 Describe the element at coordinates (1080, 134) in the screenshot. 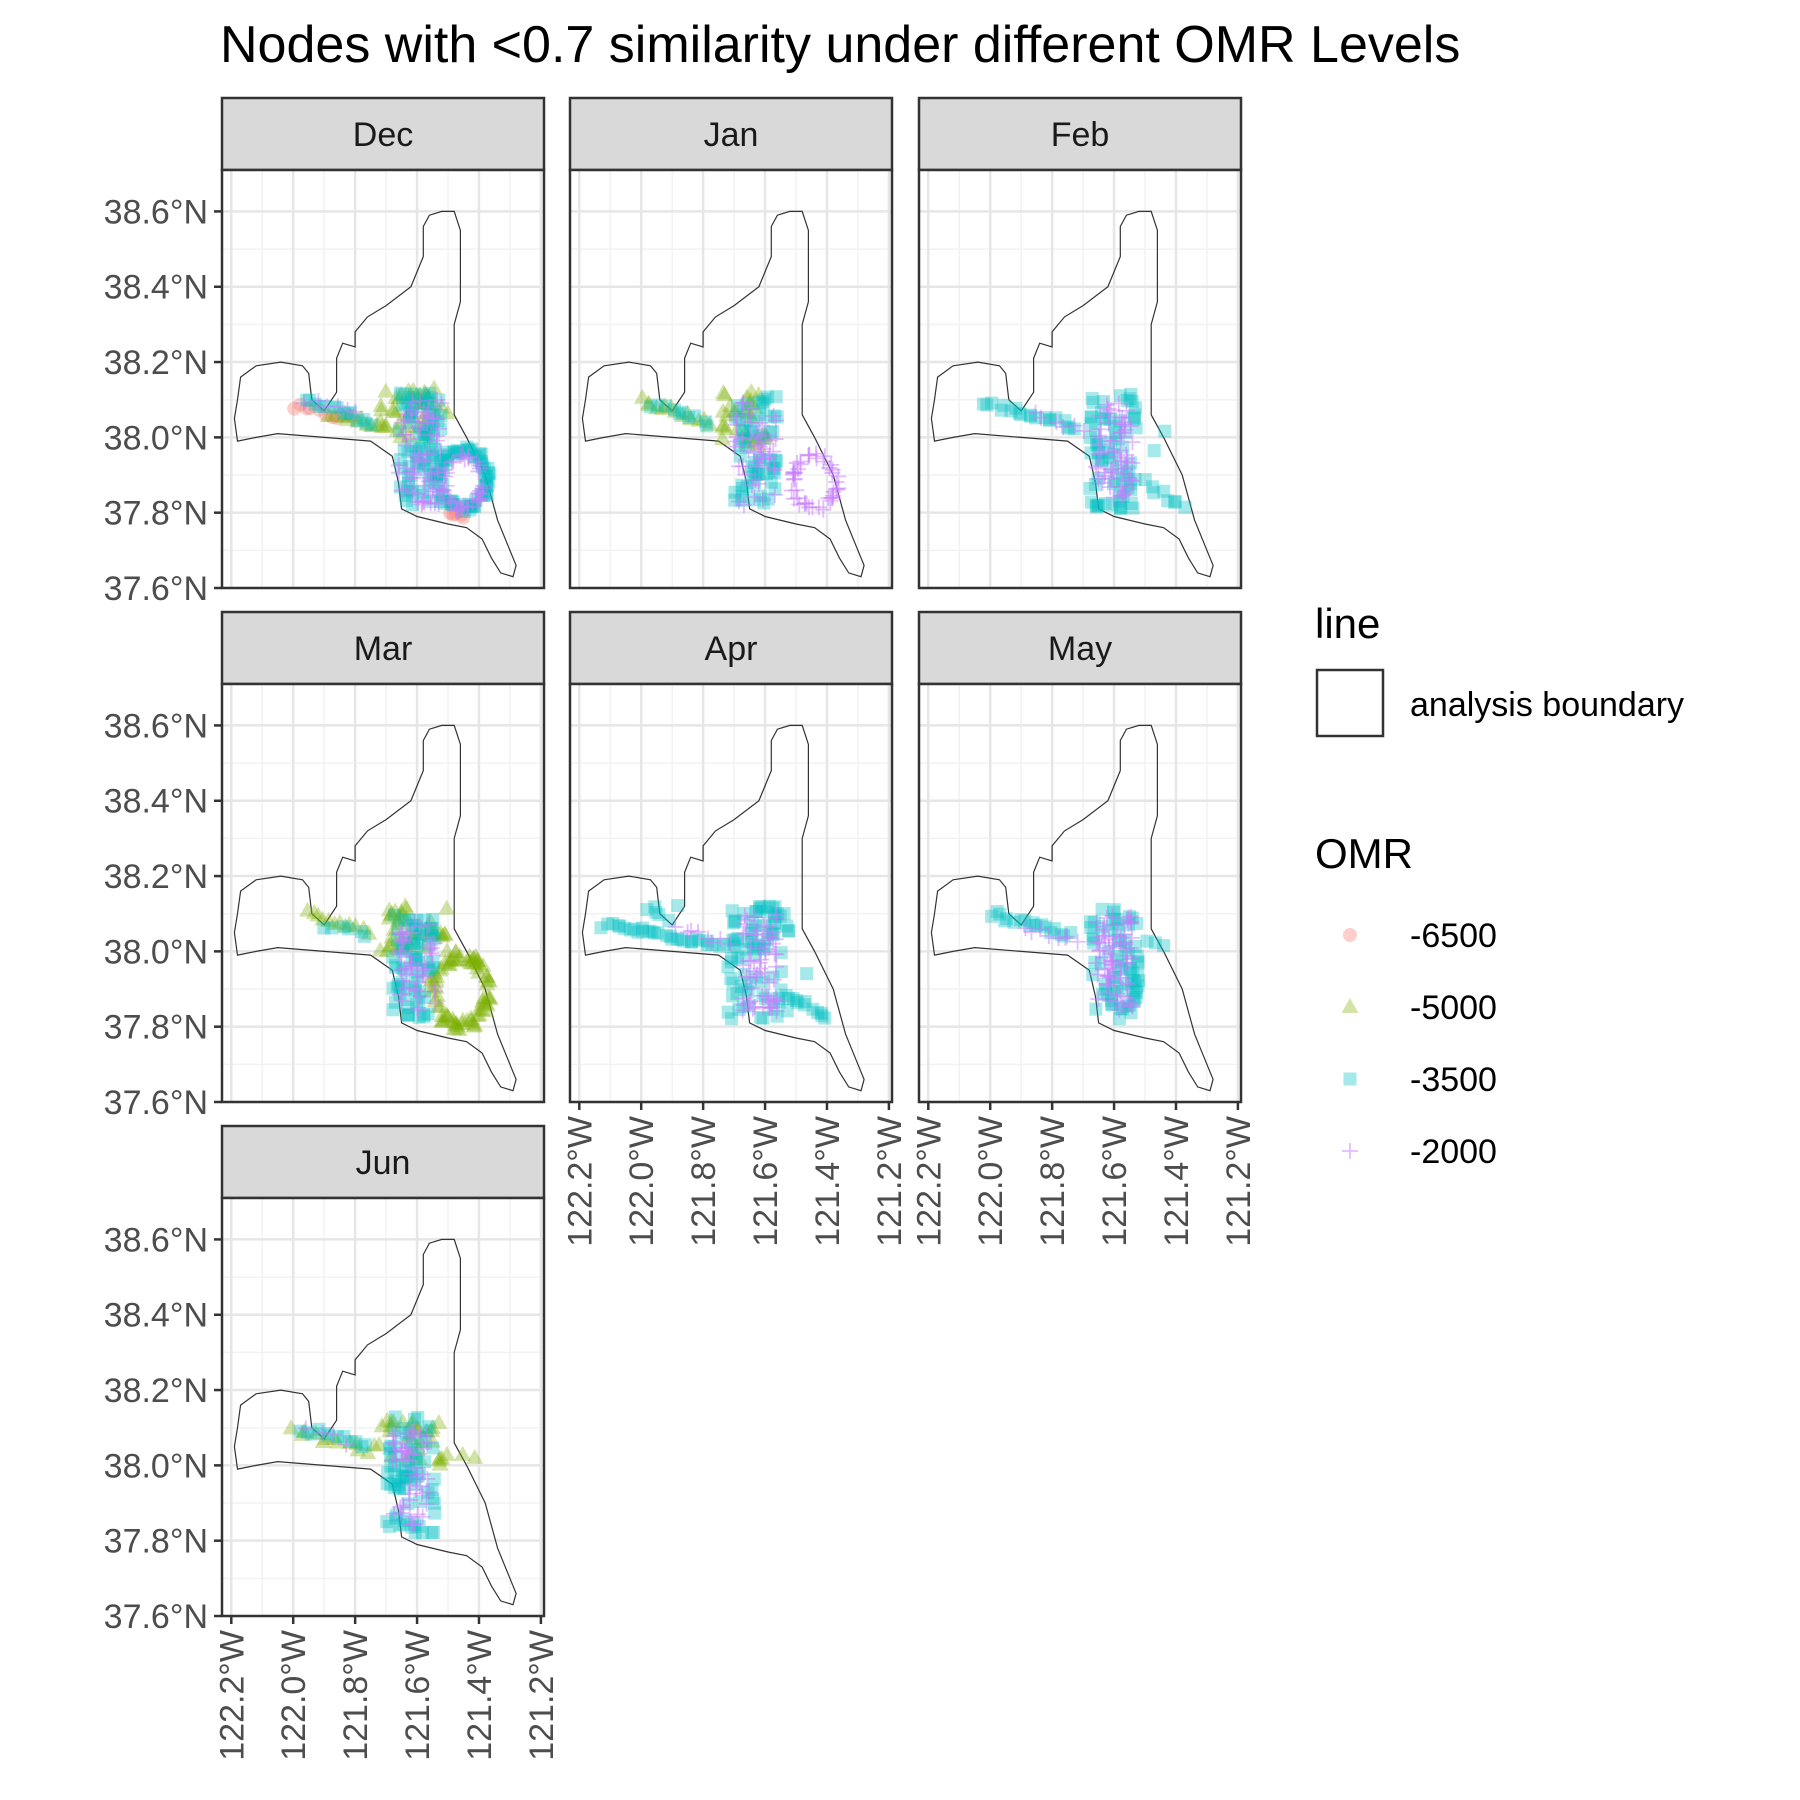

I see `facet-strip` at that location.